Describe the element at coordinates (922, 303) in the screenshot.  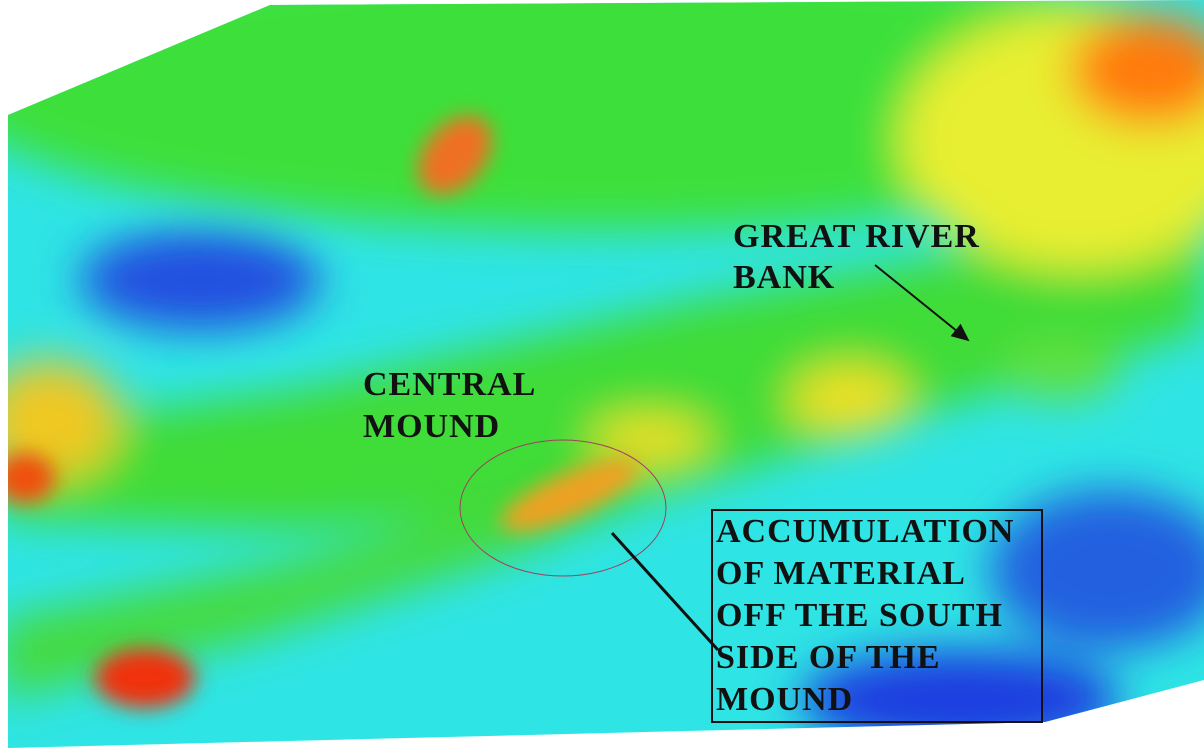
I see `arrow` at that location.